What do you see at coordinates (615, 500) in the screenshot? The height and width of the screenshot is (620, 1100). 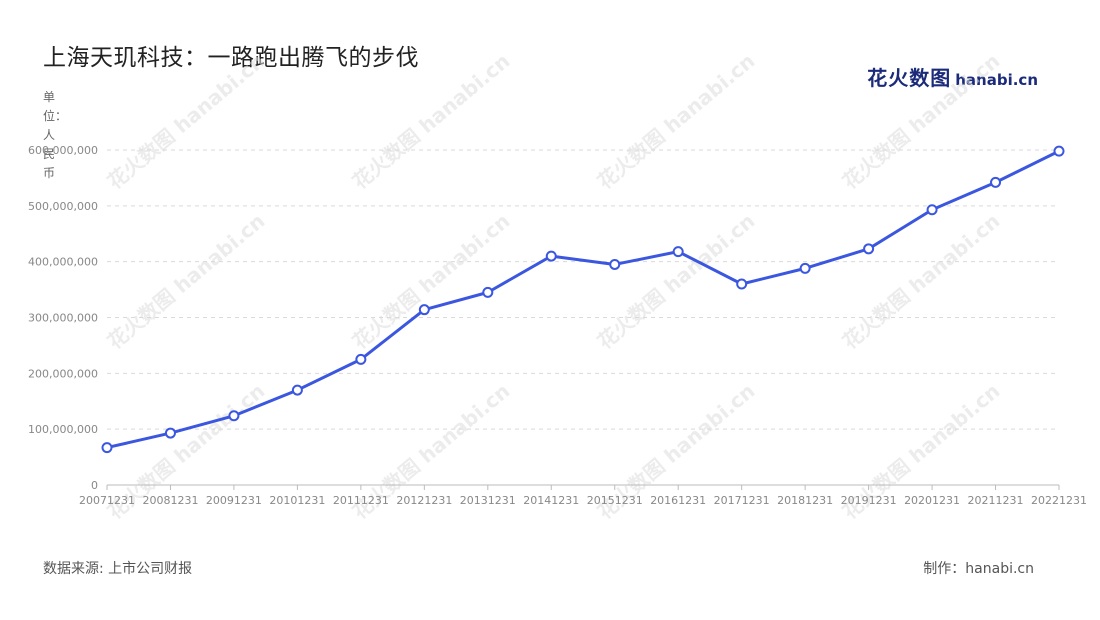 I see `x-tick-label: 20151231` at bounding box center [615, 500].